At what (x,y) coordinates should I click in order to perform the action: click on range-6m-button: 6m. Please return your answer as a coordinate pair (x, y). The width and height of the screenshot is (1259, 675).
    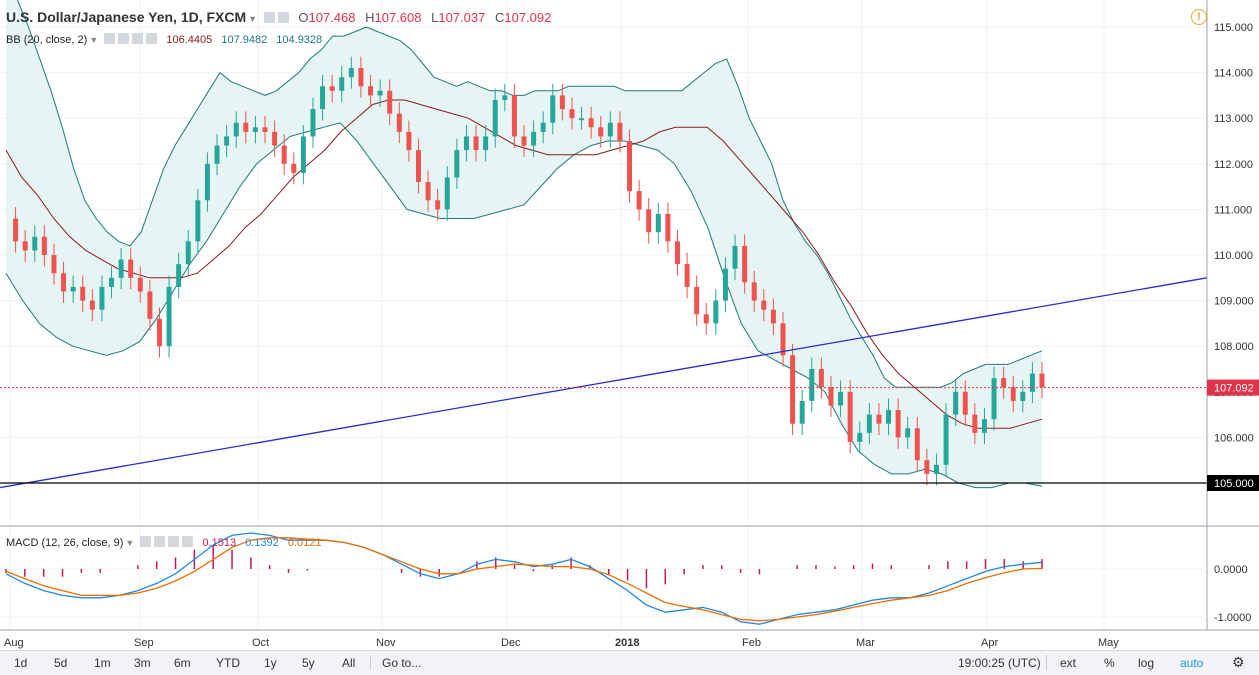
    Looking at the image, I should click on (182, 663).